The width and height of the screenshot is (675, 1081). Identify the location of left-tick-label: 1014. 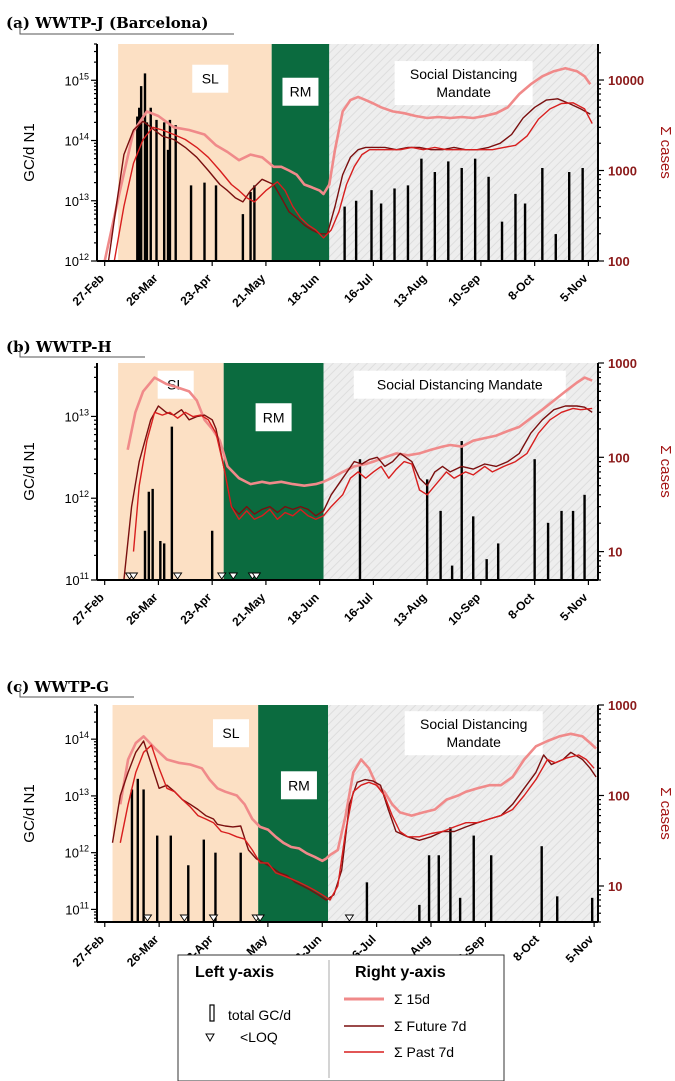
(77, 140).